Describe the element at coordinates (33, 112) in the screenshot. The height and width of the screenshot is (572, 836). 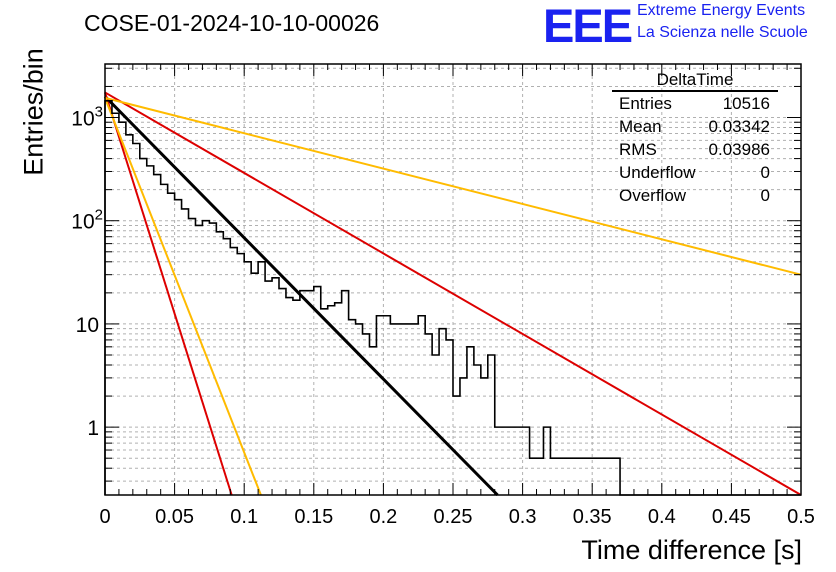
I see `y-axis-label: Entries/bin` at that location.